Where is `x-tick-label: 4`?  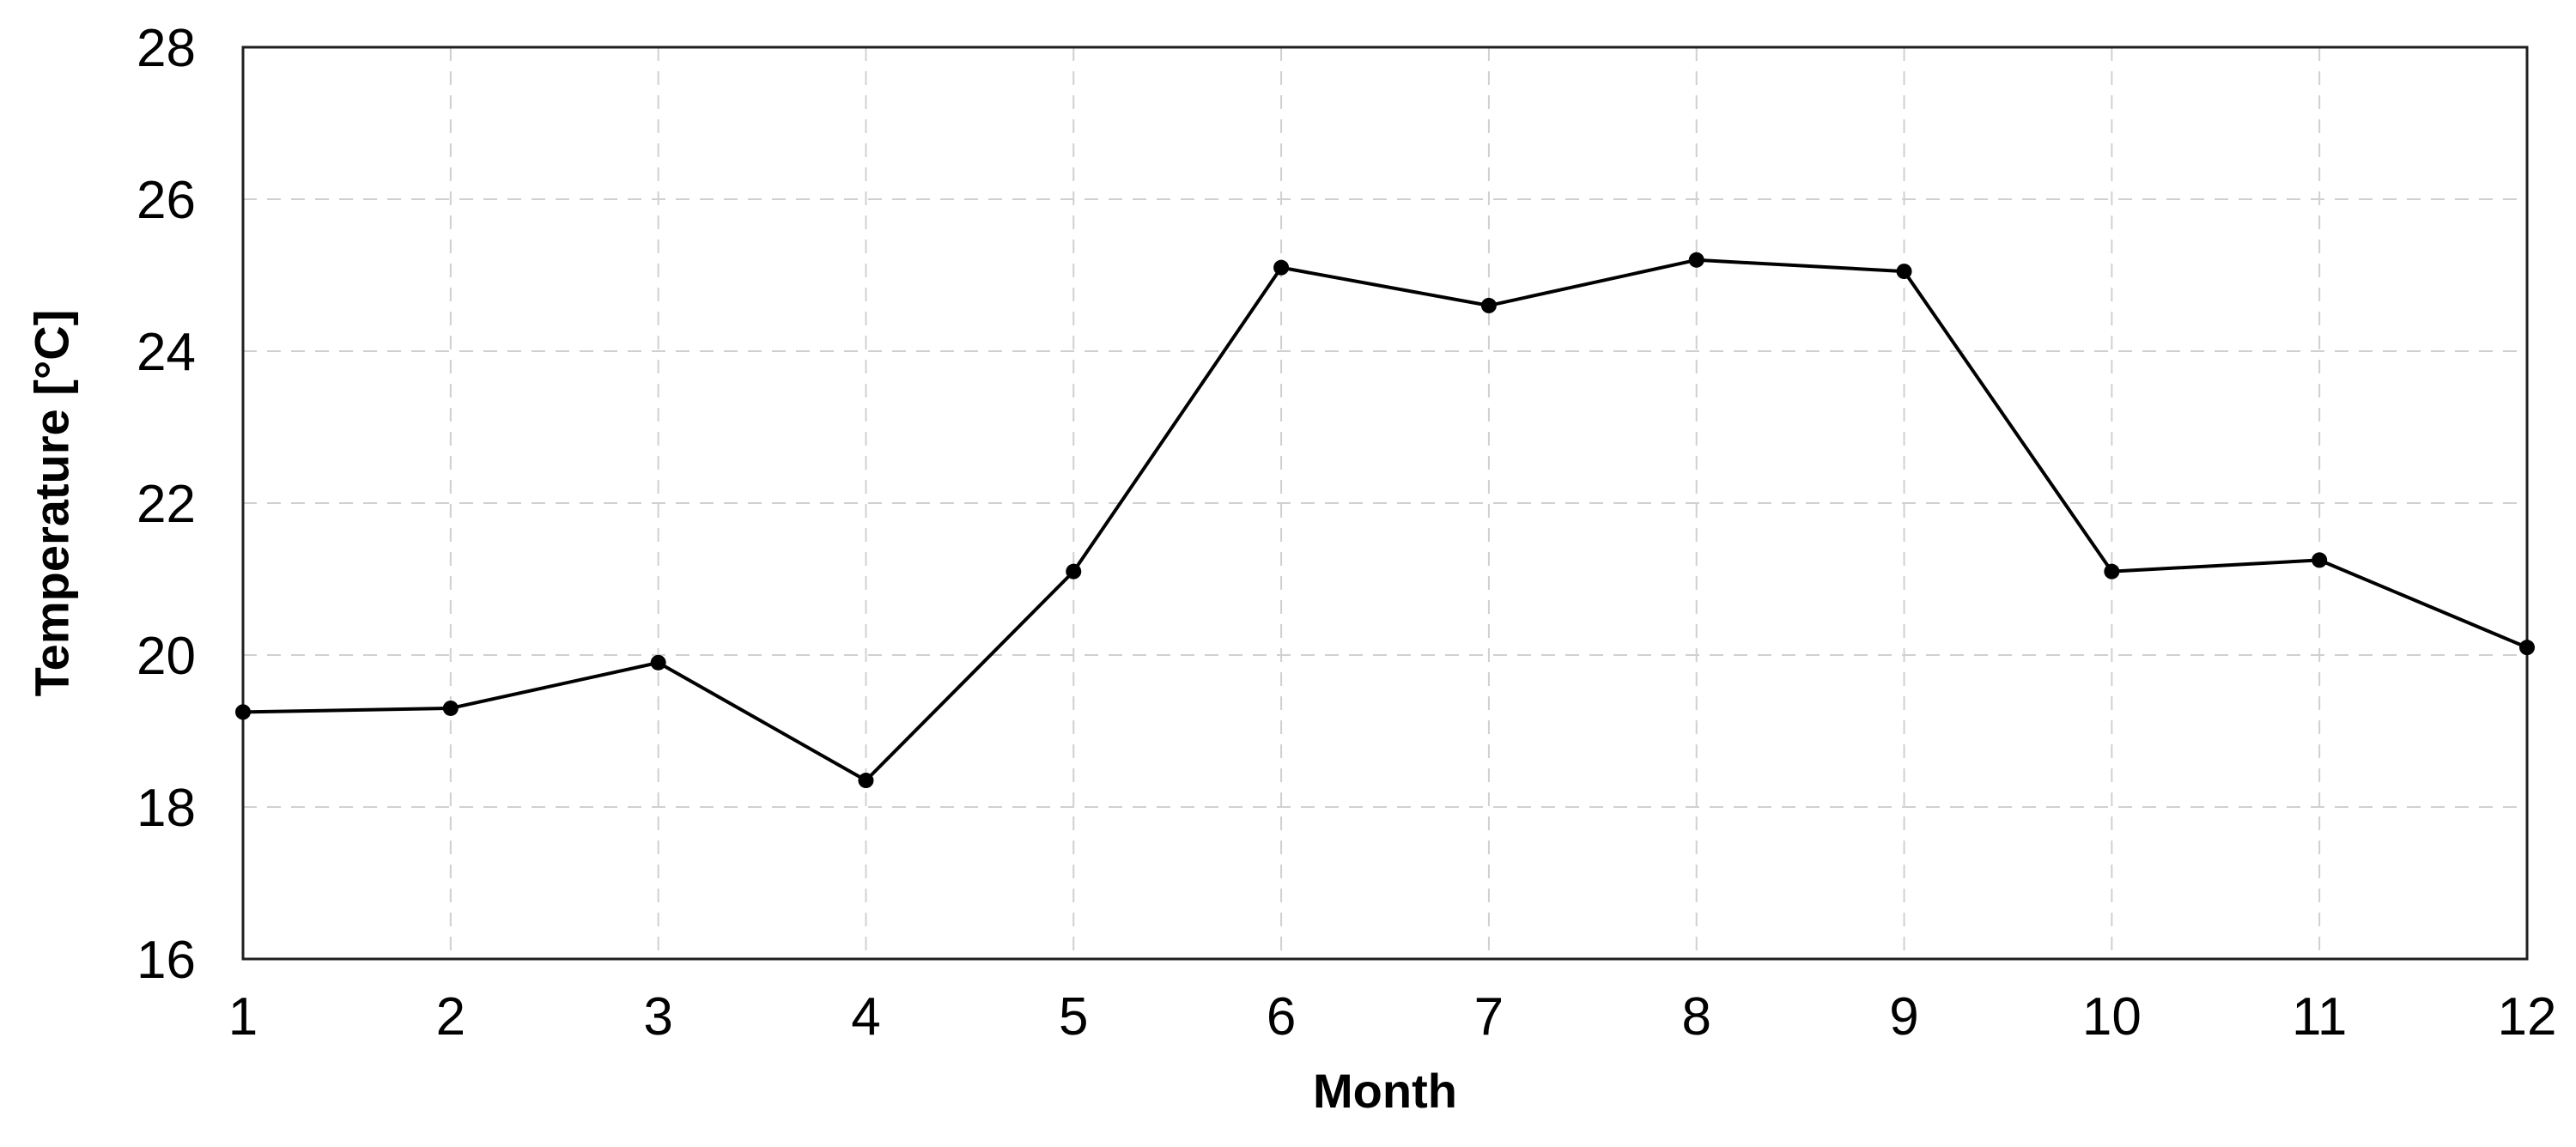 x-tick-label: 4 is located at coordinates (865, 1017).